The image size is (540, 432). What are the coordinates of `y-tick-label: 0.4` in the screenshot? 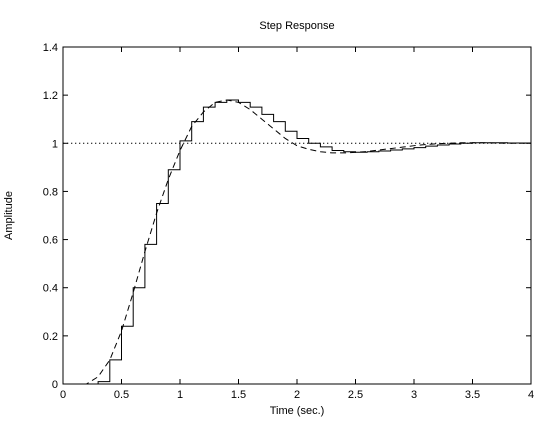 It's located at (50, 289).